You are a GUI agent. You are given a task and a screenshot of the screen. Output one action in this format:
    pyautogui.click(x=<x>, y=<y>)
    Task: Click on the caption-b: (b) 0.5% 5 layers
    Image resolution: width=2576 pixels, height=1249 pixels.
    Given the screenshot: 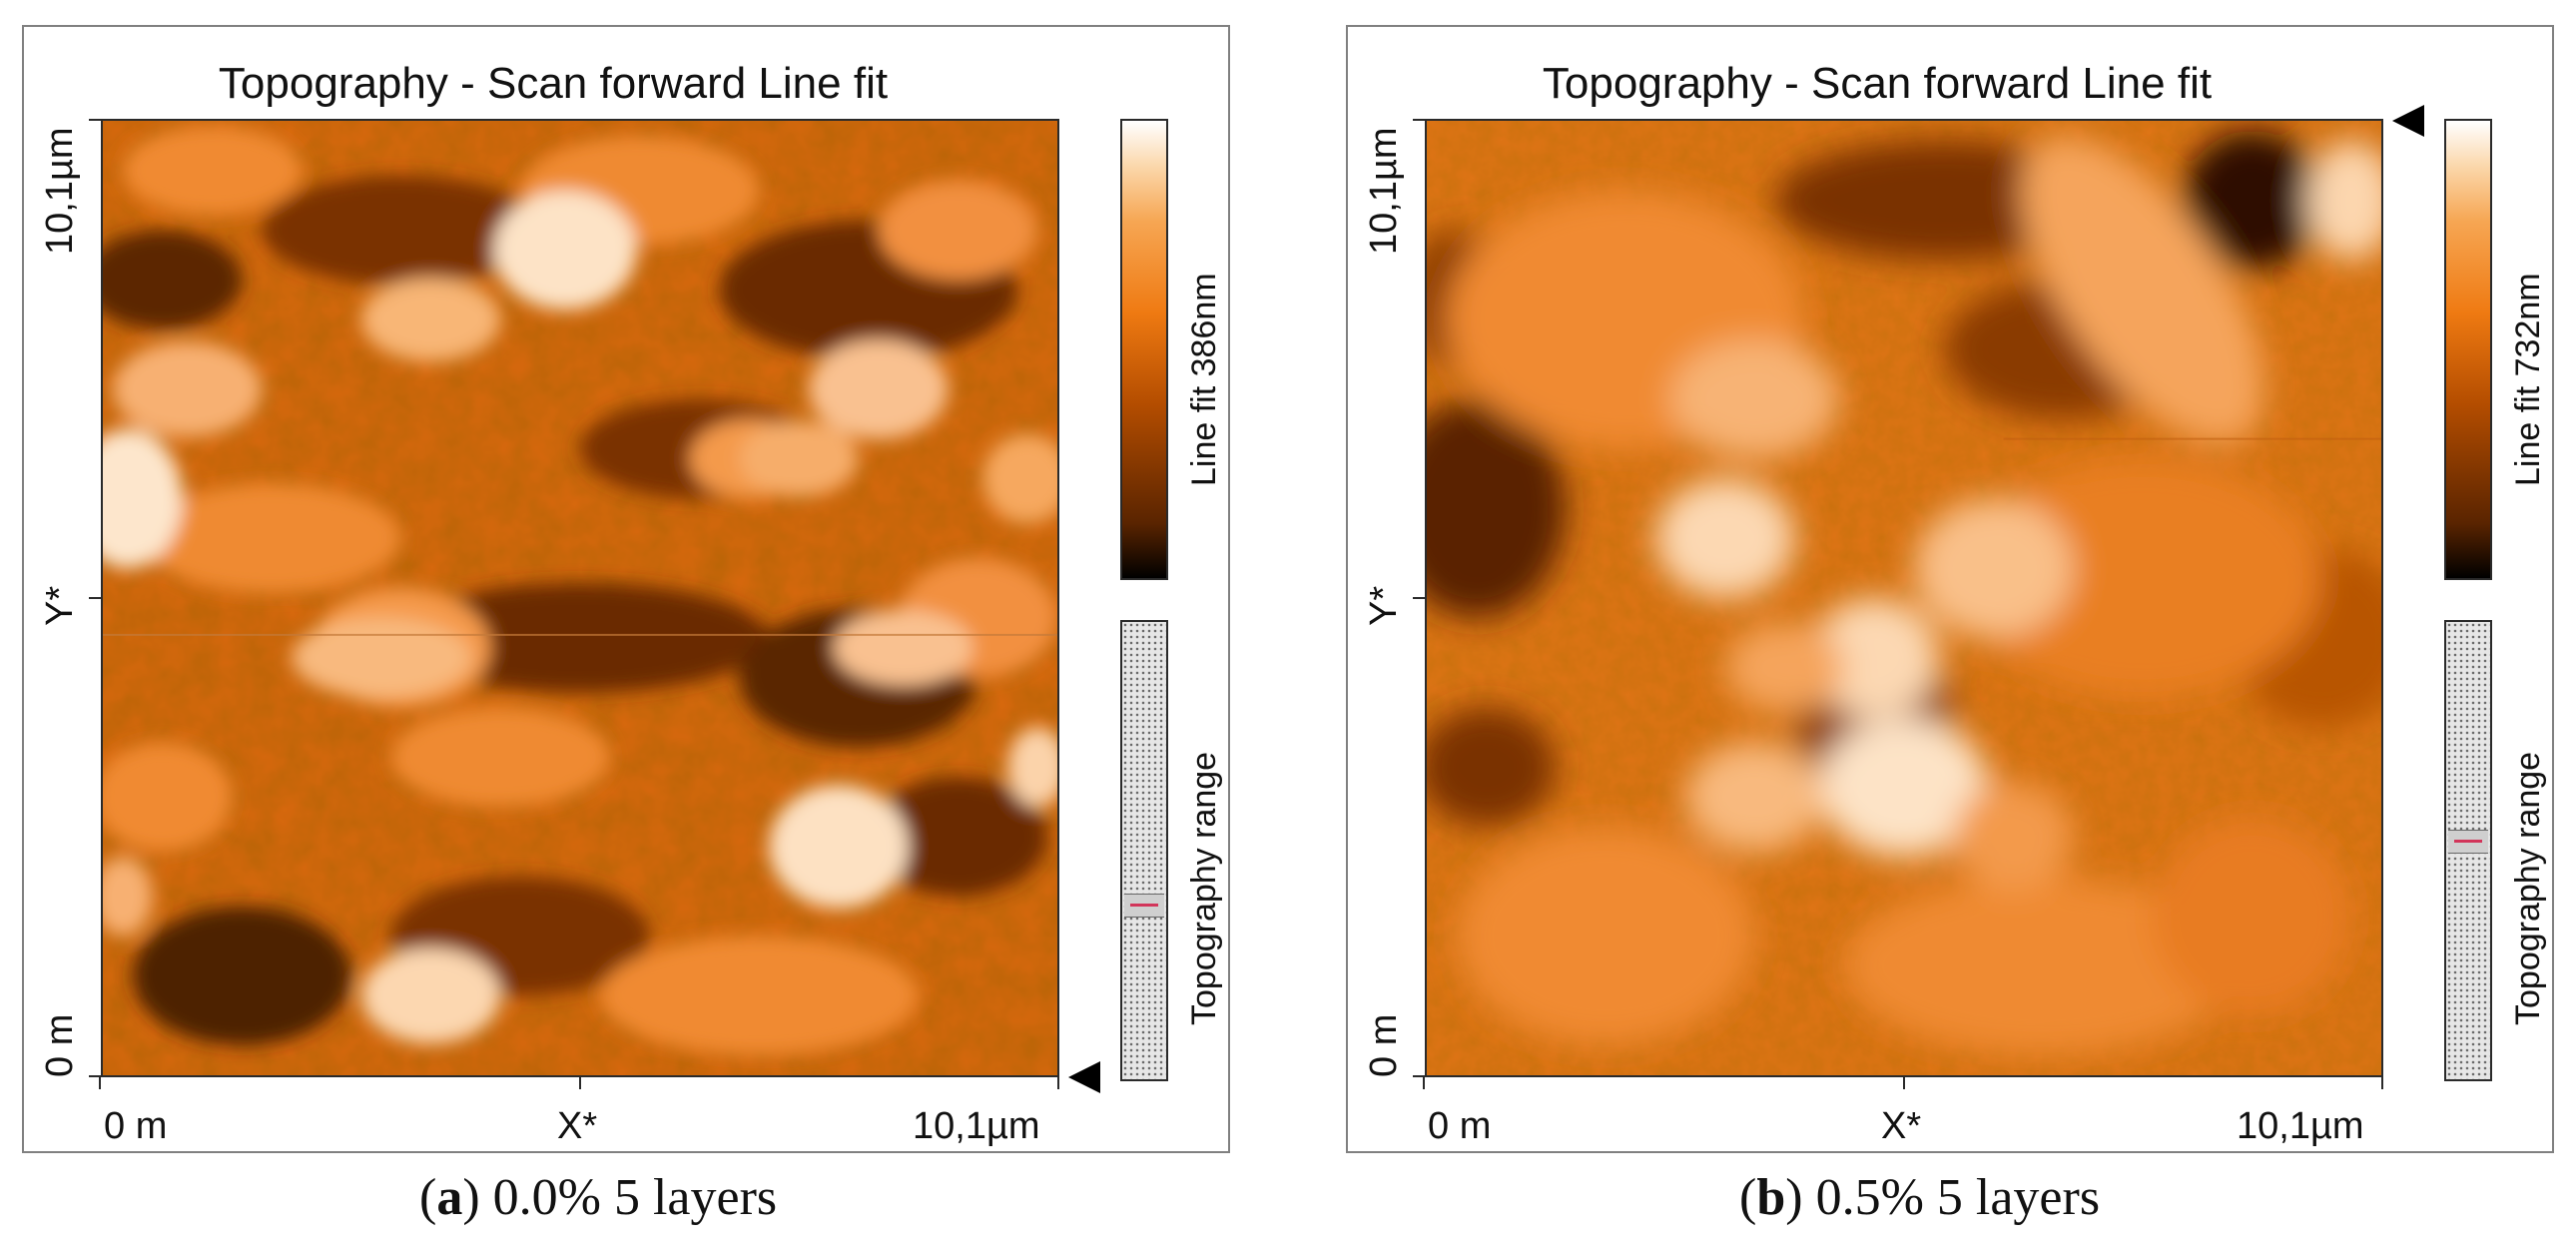 What is the action you would take?
    pyautogui.click(x=1920, y=1197)
    